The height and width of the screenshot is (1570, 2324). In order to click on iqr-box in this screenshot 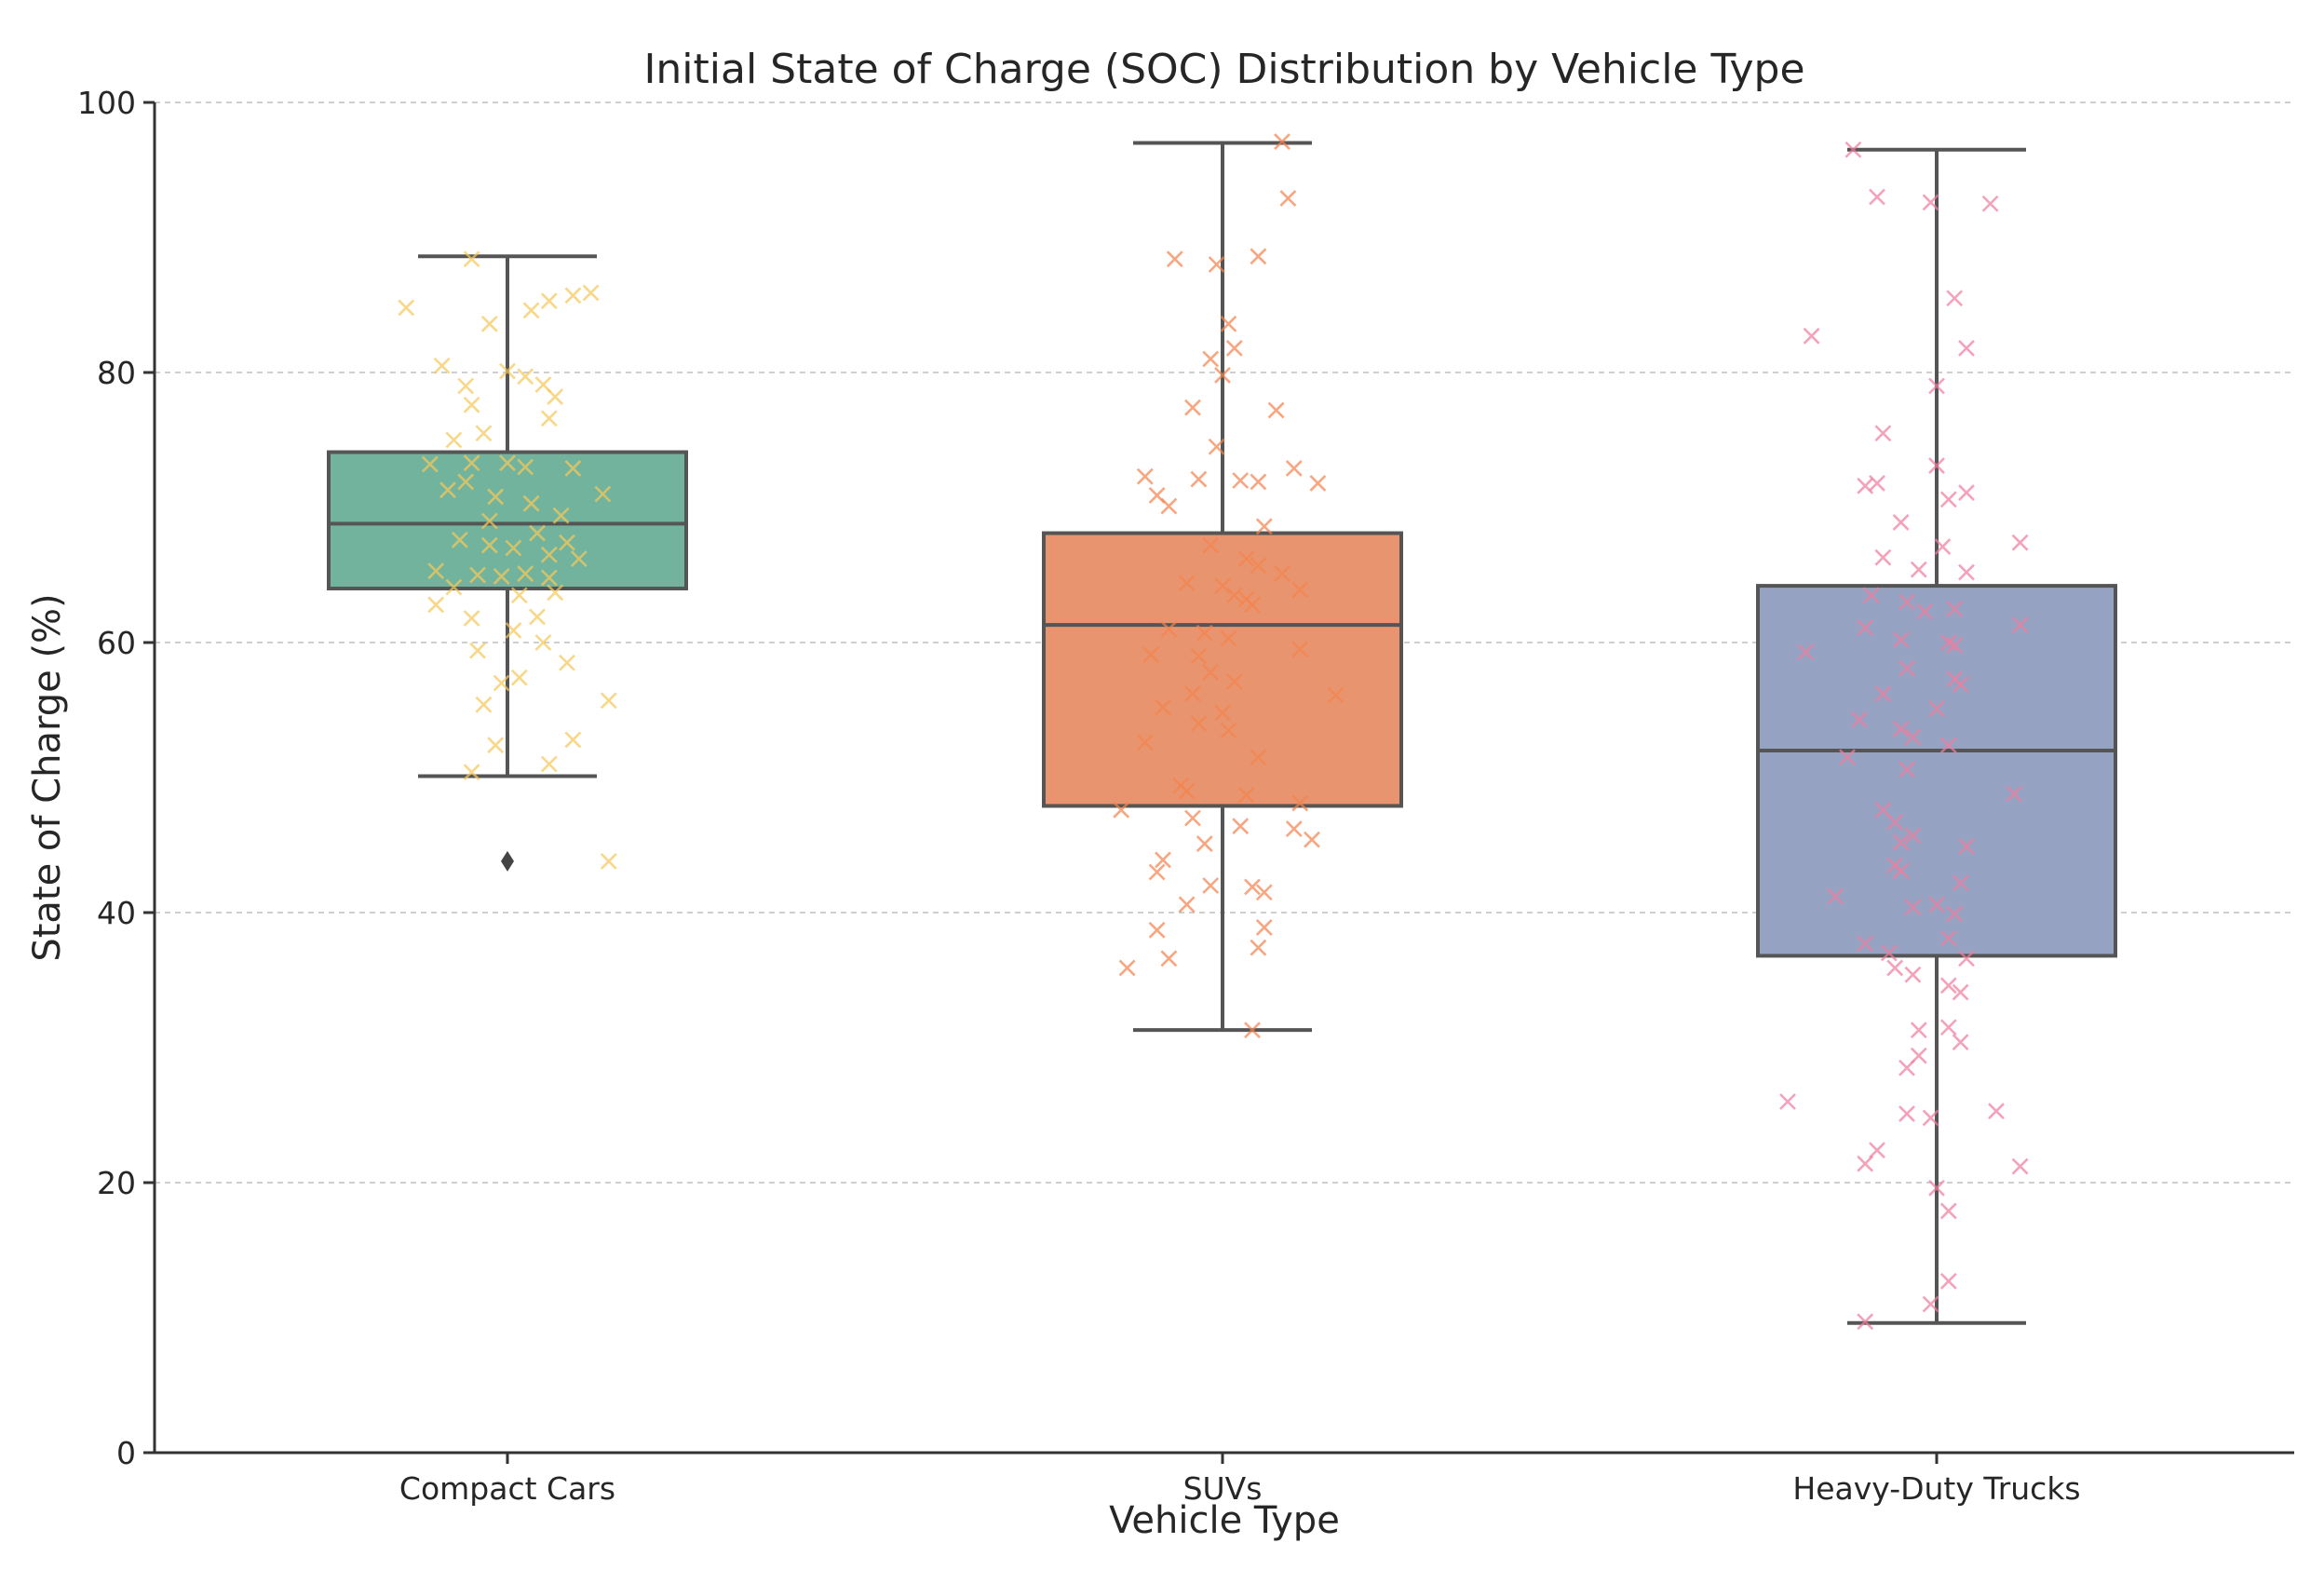, I will do `click(1222, 669)`.